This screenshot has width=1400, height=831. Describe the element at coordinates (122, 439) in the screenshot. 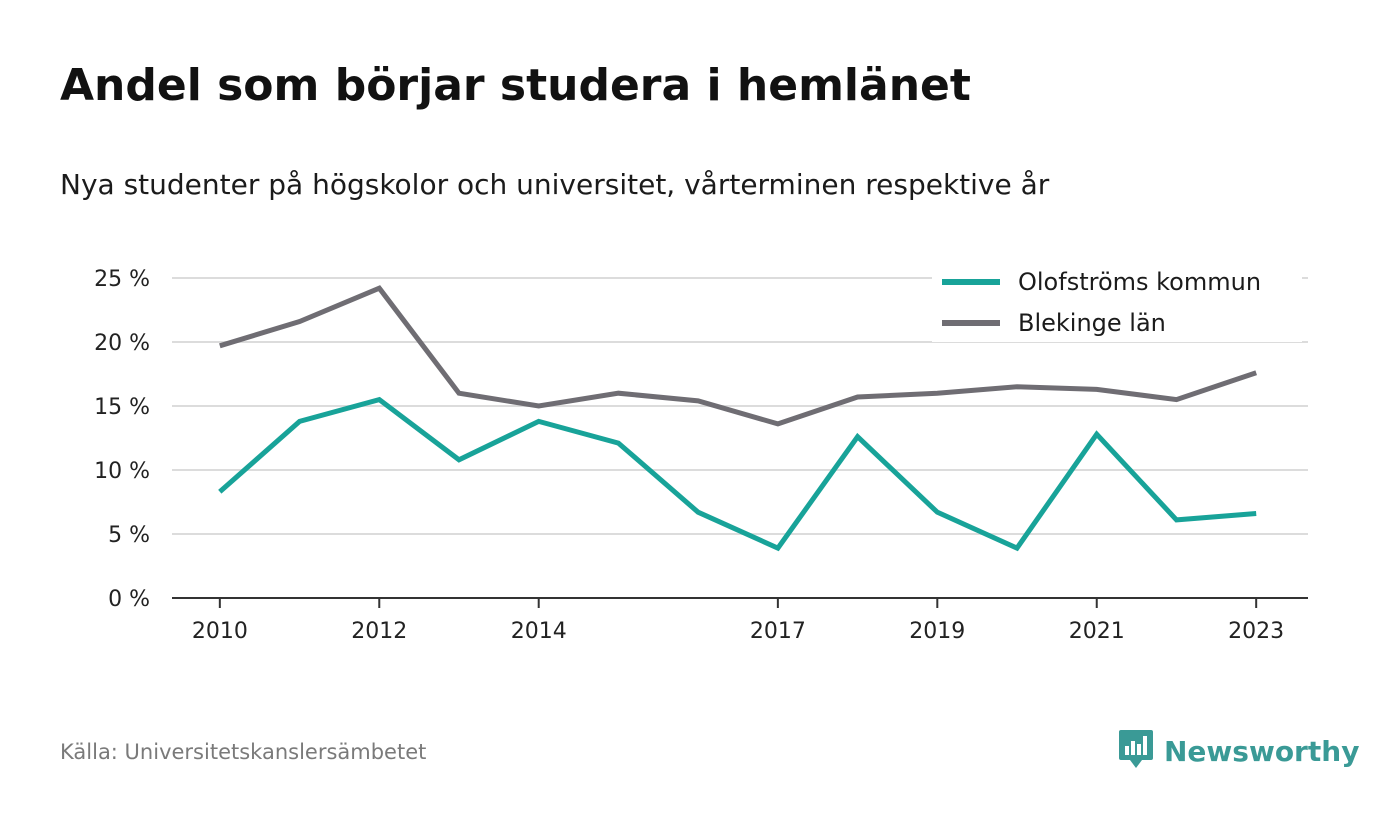

I see `y-axis-ticks: 0 % 5 % 10 % 15 % 20 % 25 %` at that location.